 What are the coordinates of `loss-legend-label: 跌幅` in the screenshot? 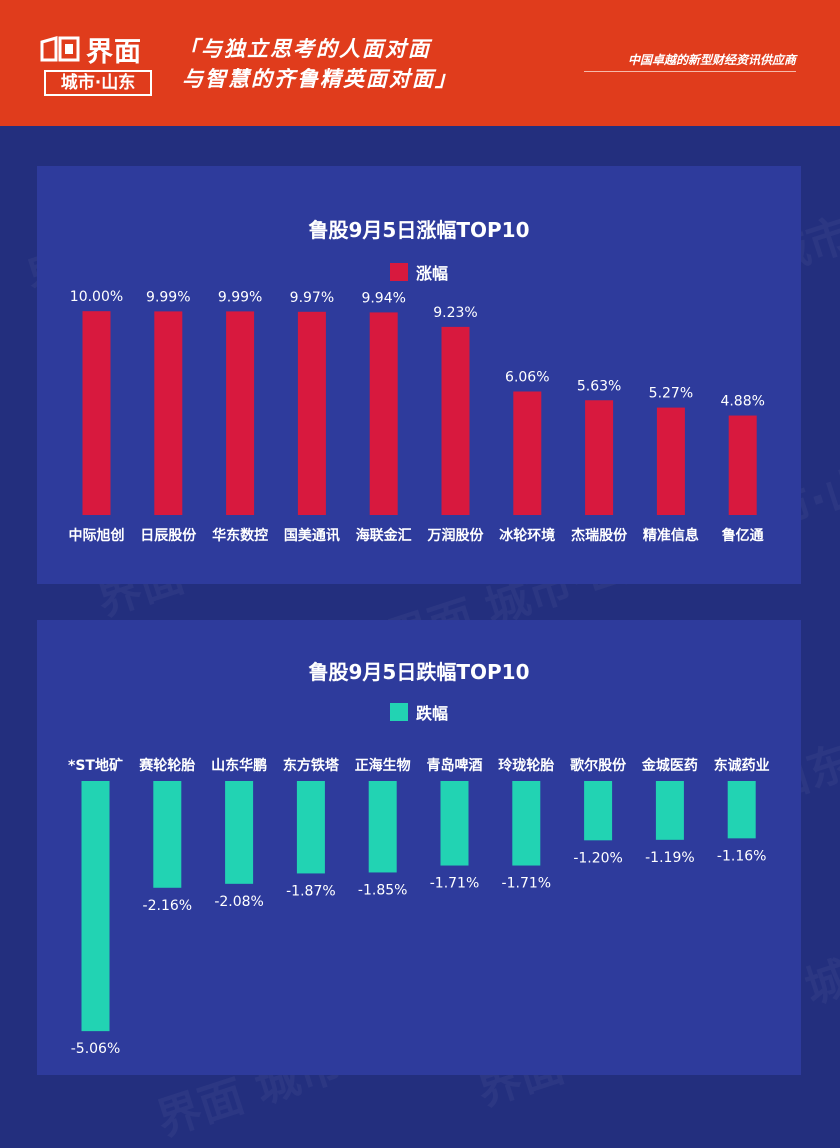 It's located at (431, 713).